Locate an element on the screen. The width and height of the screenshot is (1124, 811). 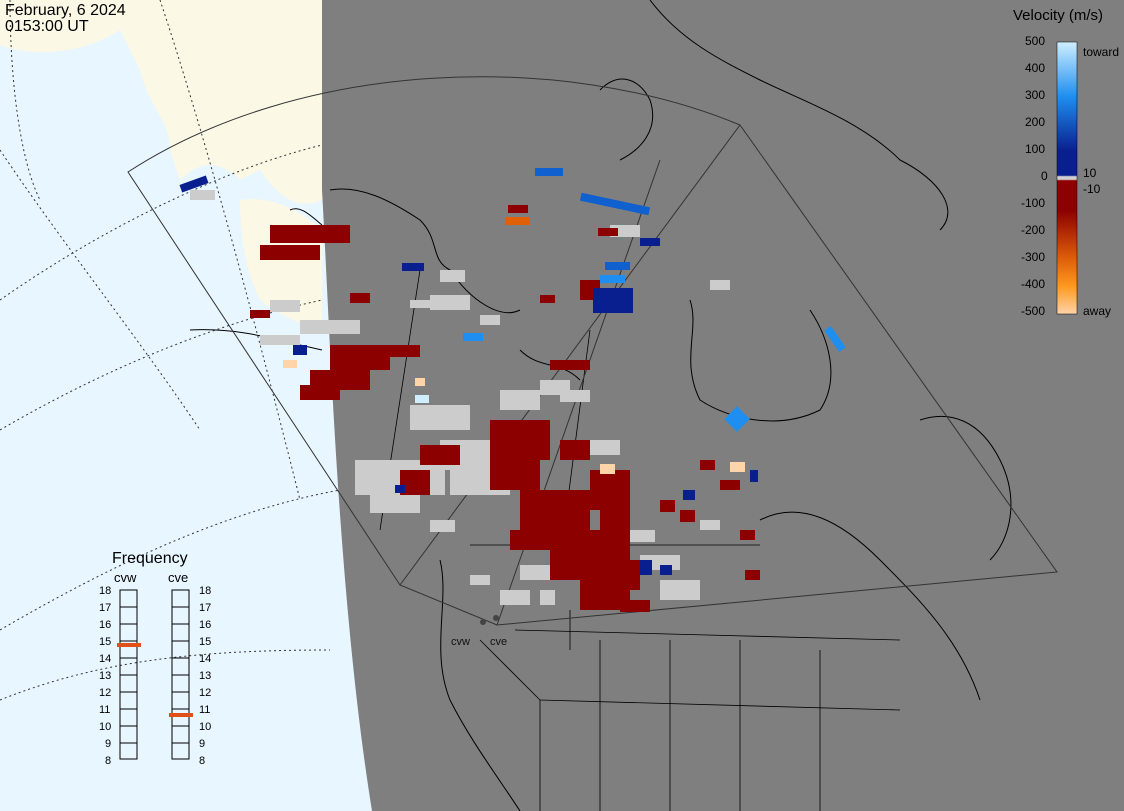
colorbar-tick: -500 is located at coordinates (1033, 311).